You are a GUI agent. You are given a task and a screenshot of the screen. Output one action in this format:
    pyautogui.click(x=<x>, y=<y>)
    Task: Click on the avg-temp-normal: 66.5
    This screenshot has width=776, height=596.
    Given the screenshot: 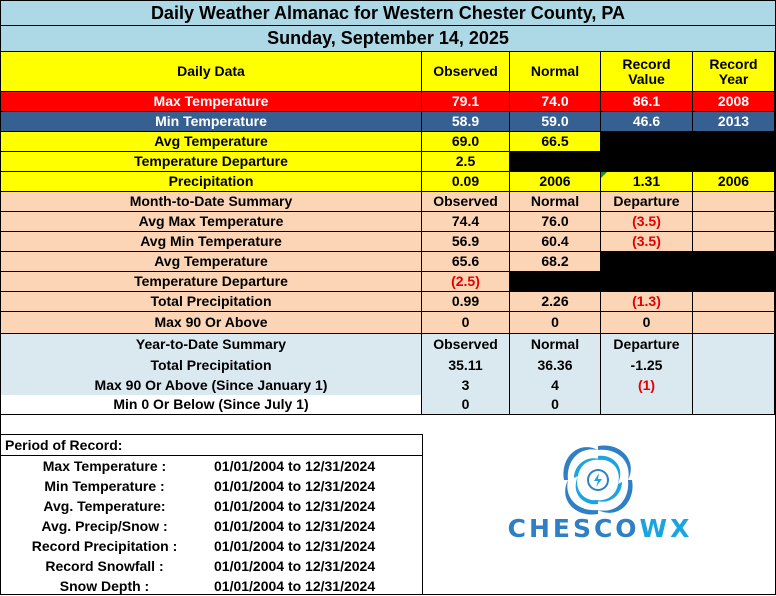 What is the action you would take?
    pyautogui.click(x=555, y=142)
    